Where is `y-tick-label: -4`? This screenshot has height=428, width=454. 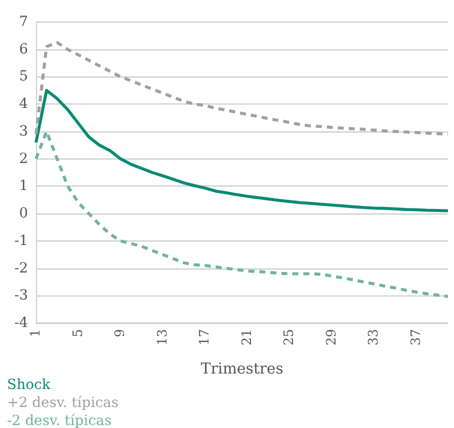
y-tick-label: -4 is located at coordinates (21, 323).